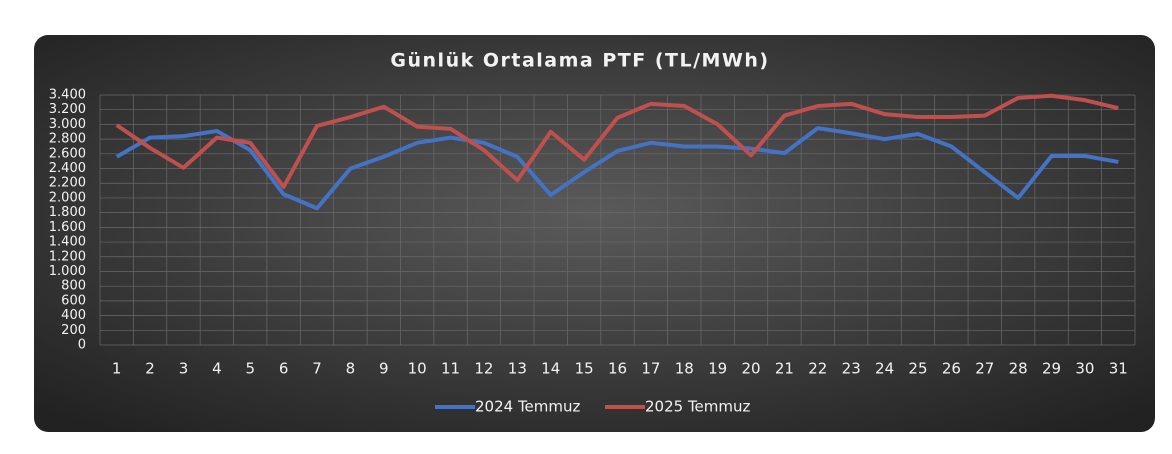 This screenshot has width=1172, height=454. I want to click on y-tick-label: 200, so click(73, 330).